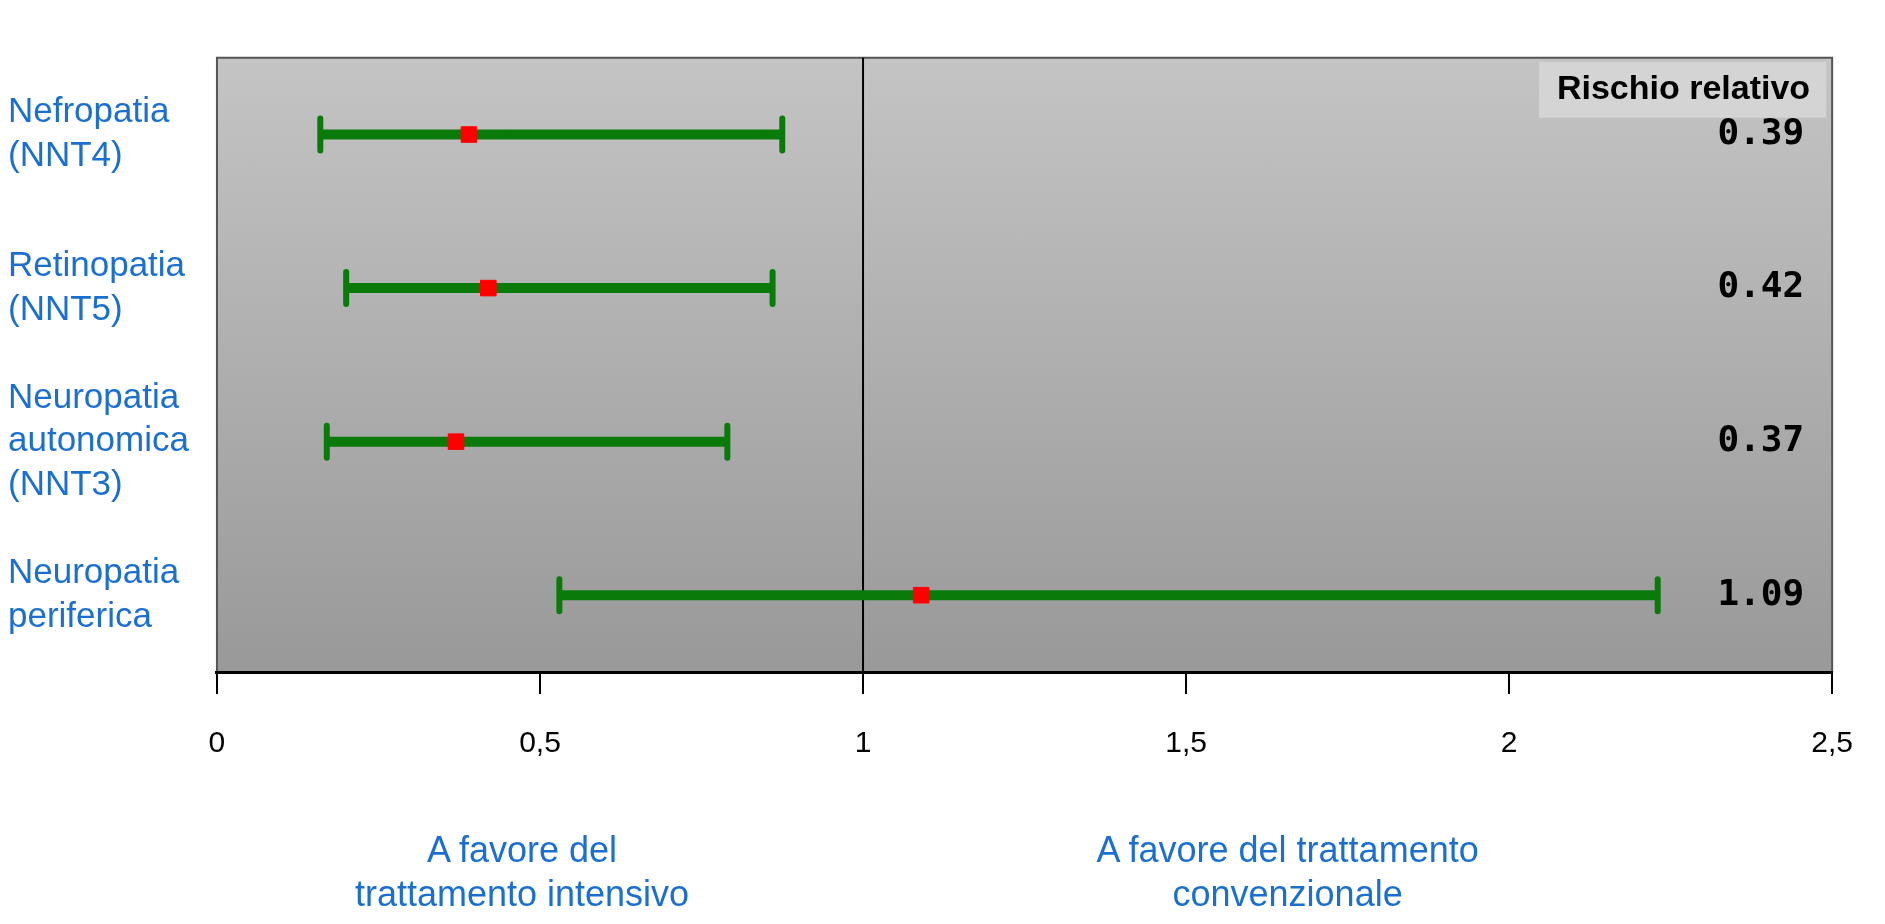 This screenshot has width=1885, height=924. I want to click on y-tick-label: Neuropatia periferica, so click(94, 592).